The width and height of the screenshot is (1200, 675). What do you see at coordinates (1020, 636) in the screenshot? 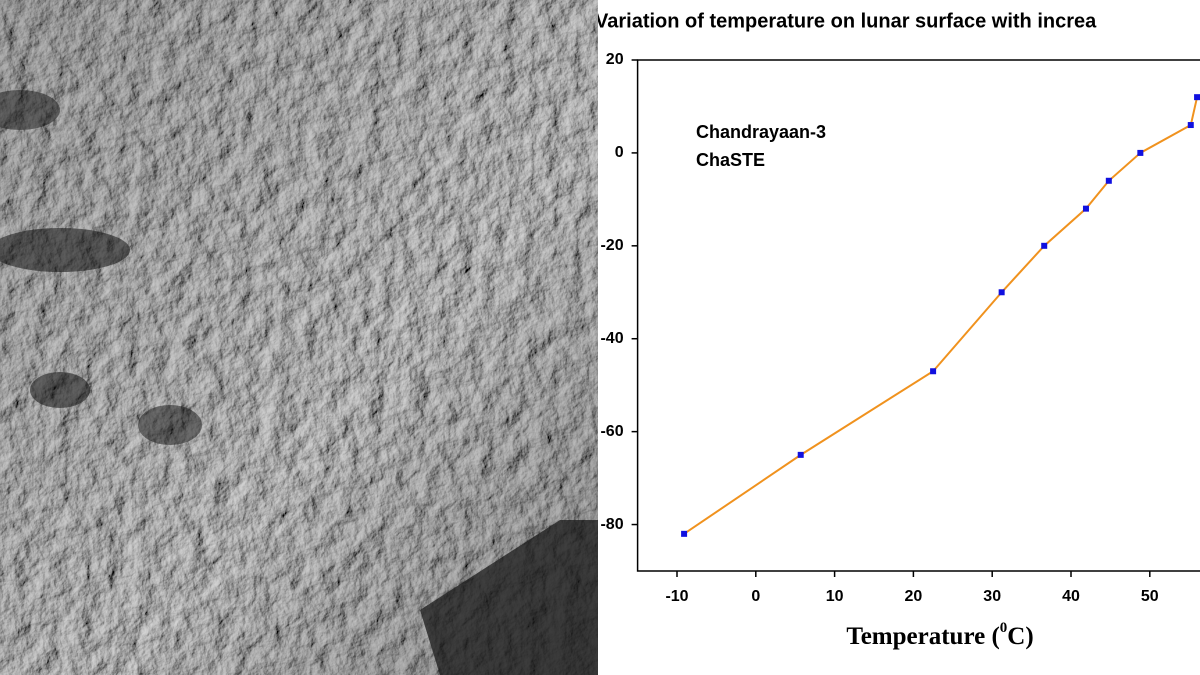
I see `x-label-end: C)` at bounding box center [1020, 636].